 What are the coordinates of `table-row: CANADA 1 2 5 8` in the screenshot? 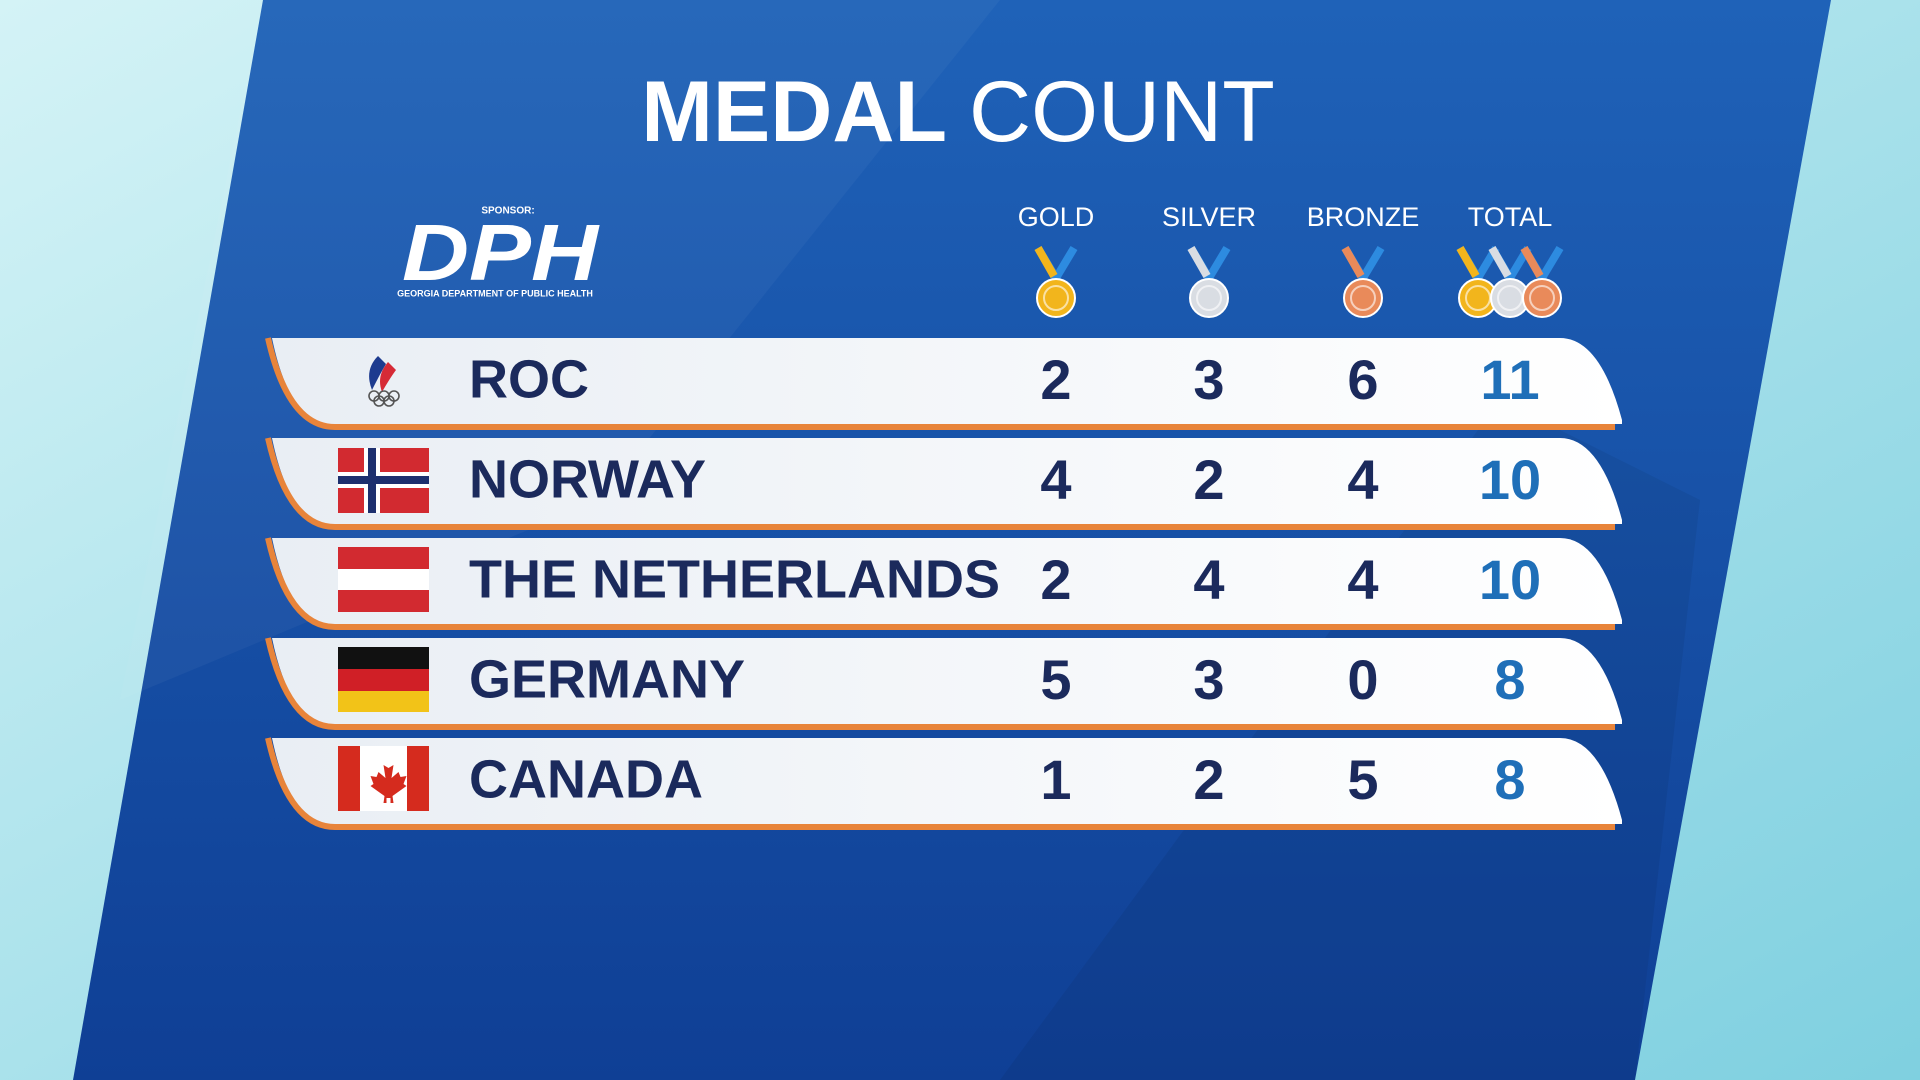 It's located at (943, 783).